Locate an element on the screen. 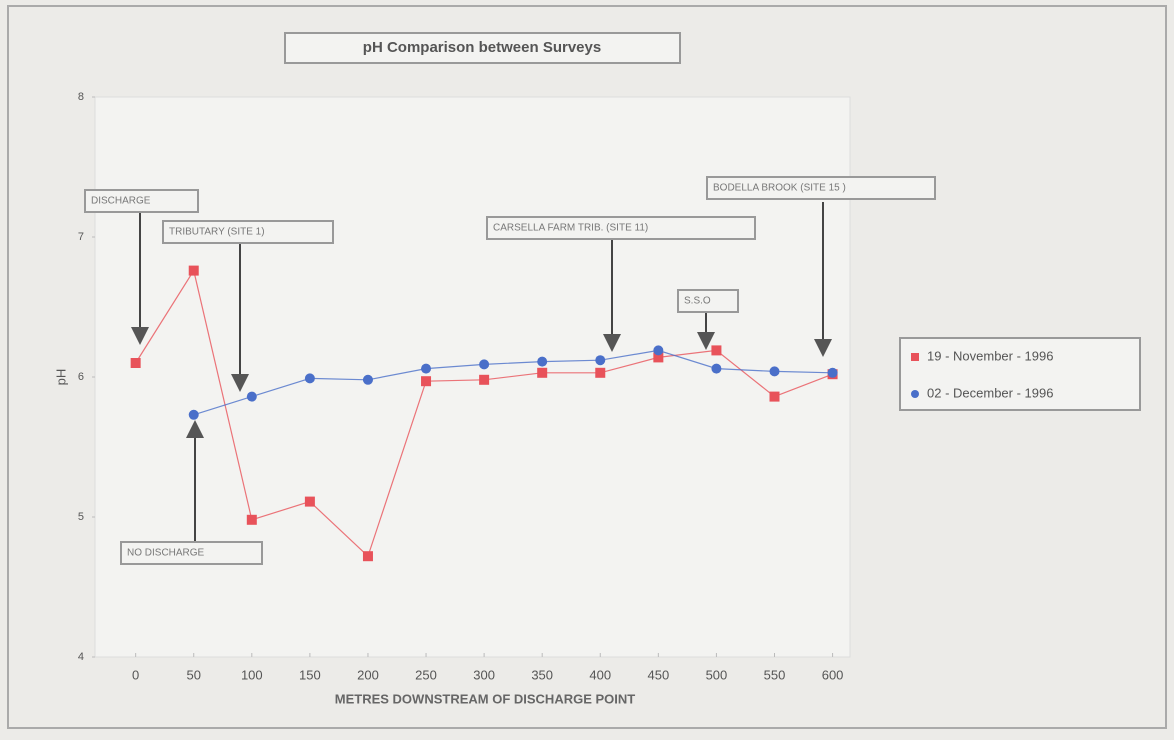 This screenshot has height=740, width=1174. annotation-label: NO DISCHARGE is located at coordinates (166, 553).